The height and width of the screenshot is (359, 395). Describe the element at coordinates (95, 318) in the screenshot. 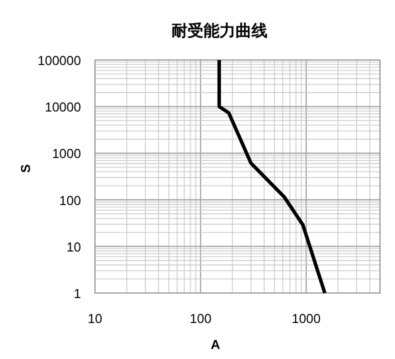

I see `x-tick-label: 10` at that location.